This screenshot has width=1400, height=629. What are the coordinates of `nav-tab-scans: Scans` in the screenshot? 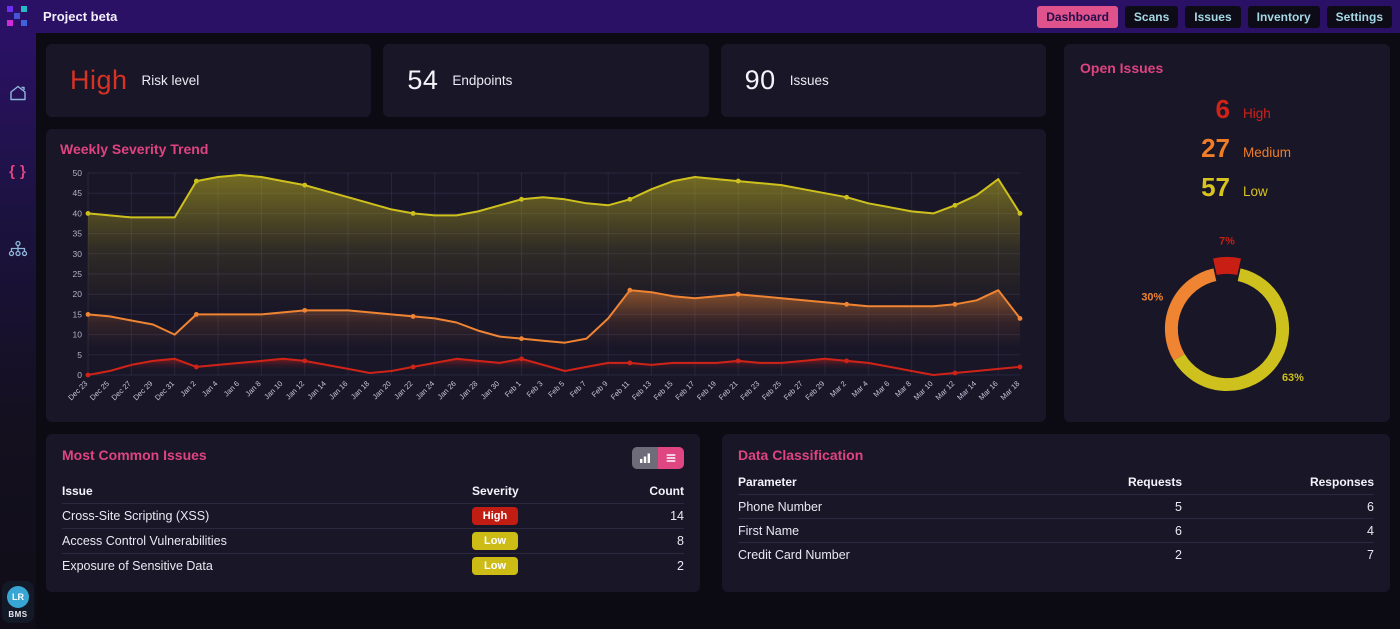 It's located at (1151, 16).